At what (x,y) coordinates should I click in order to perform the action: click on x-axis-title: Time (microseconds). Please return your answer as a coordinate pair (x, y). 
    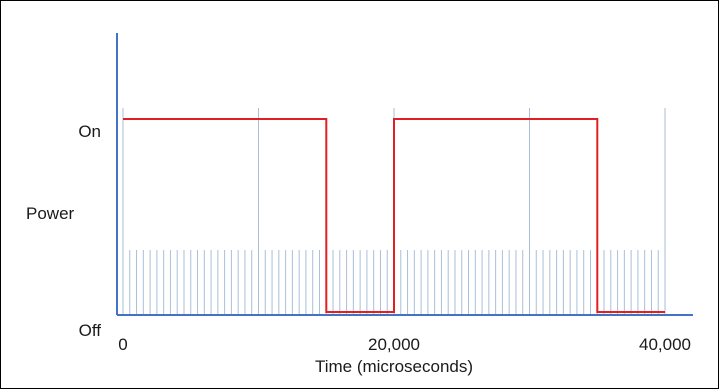
    Looking at the image, I should click on (394, 366).